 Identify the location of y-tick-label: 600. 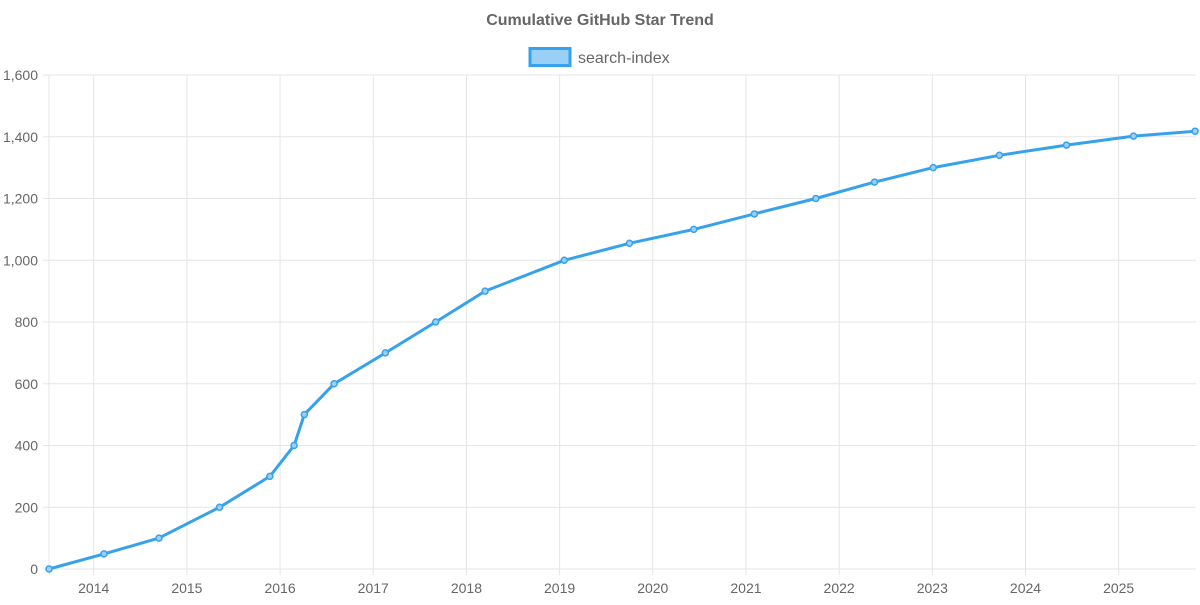
(27, 384).